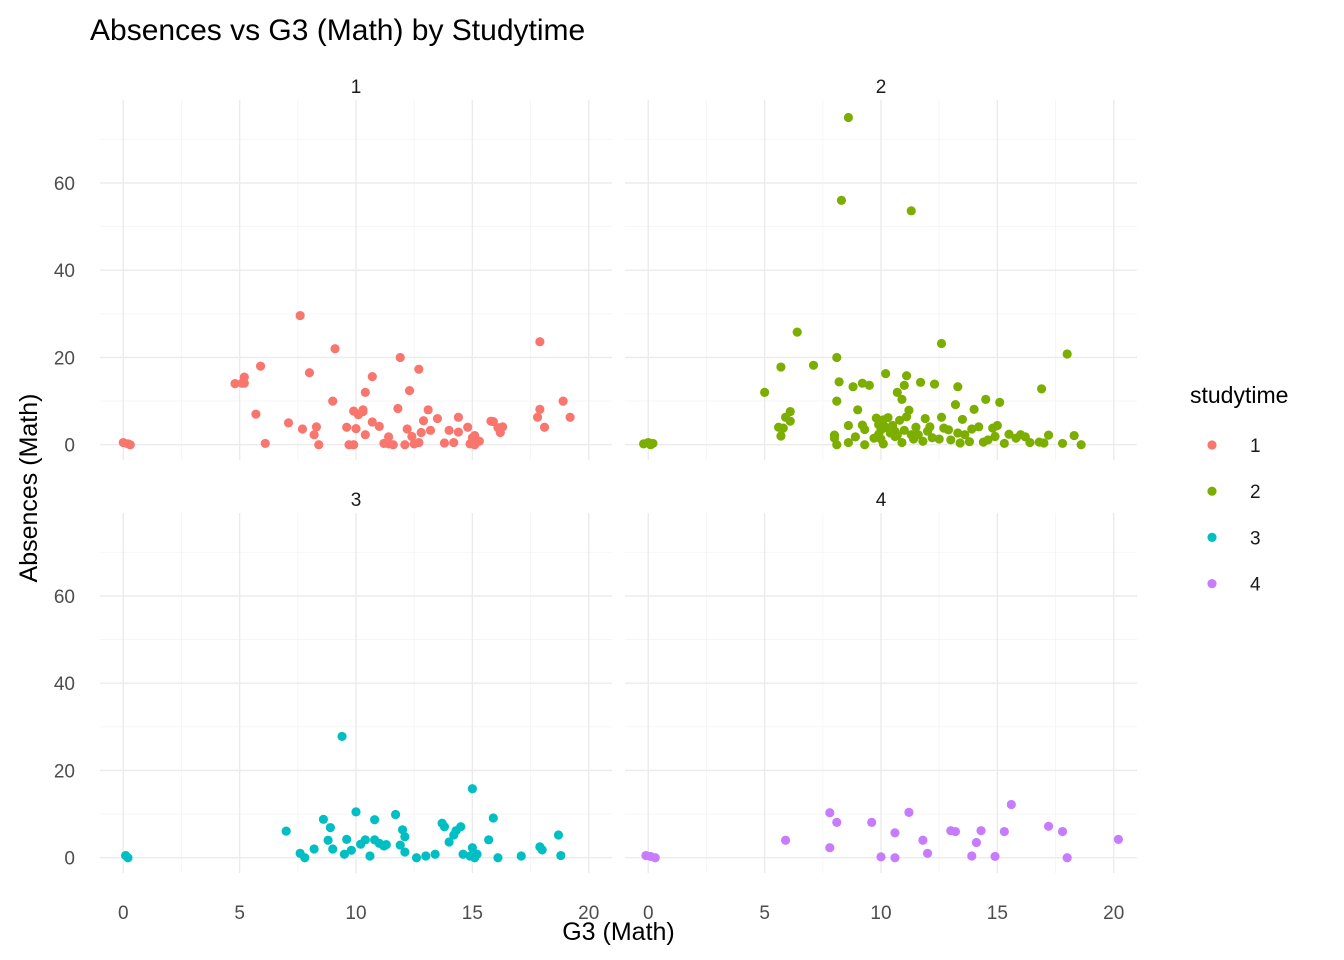 The image size is (1344, 960). I want to click on facet-strip-label: 1, so click(356, 87).